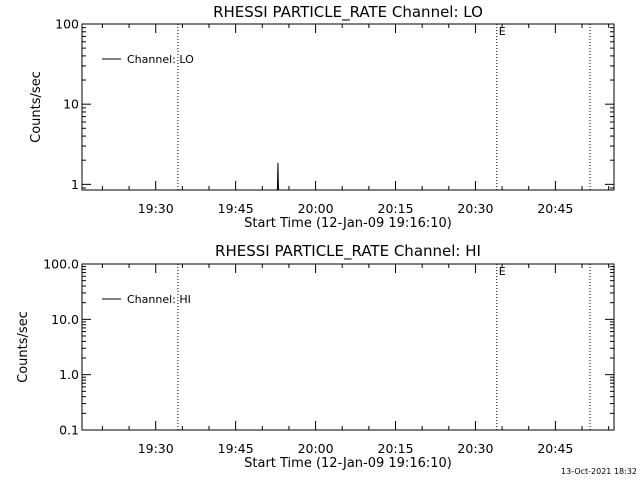 Image resolution: width=640 pixels, height=480 pixels. I want to click on y-tick-label: 10.0, so click(65, 319).